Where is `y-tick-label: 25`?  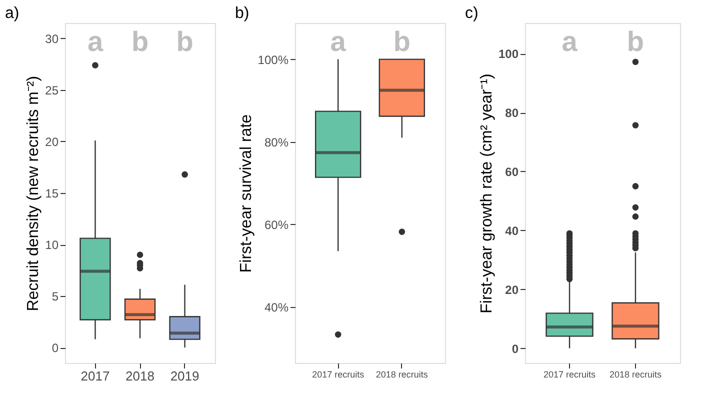
y-tick-label: 25 is located at coordinates (52, 90).